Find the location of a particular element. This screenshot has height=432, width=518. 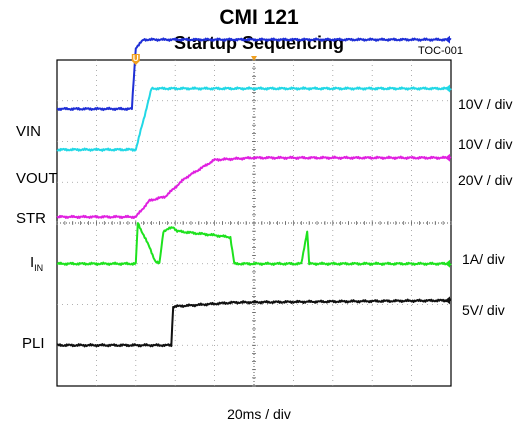

trace-pli is located at coordinates (254, 323).